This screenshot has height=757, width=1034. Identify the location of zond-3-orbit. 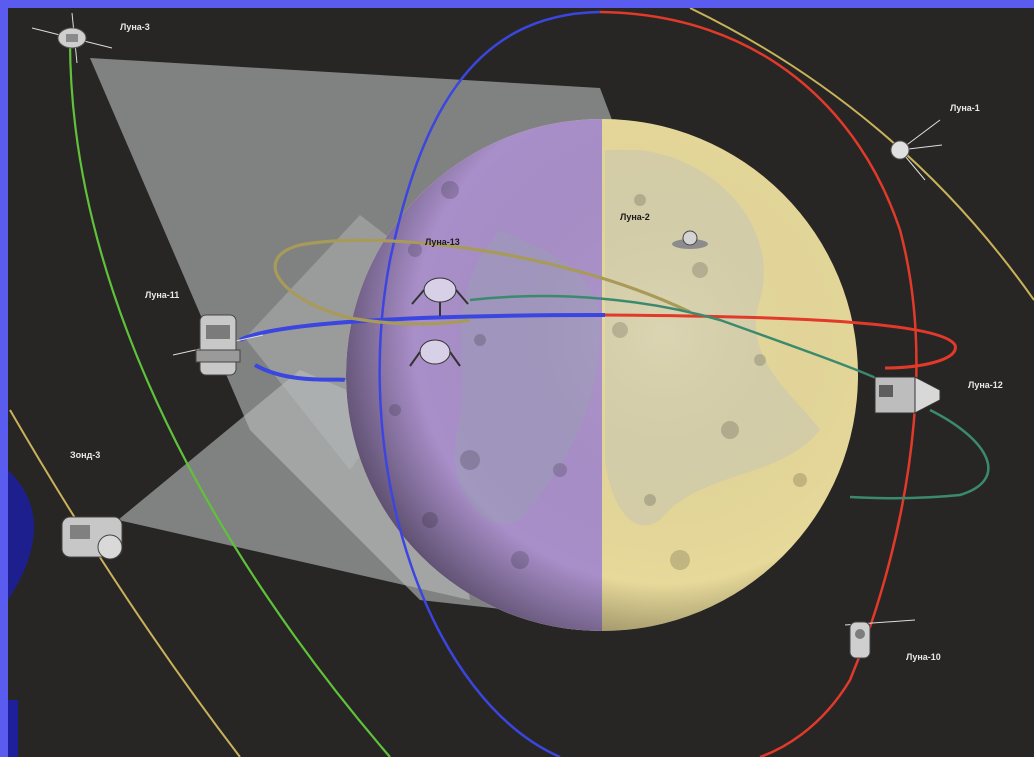
(125, 583).